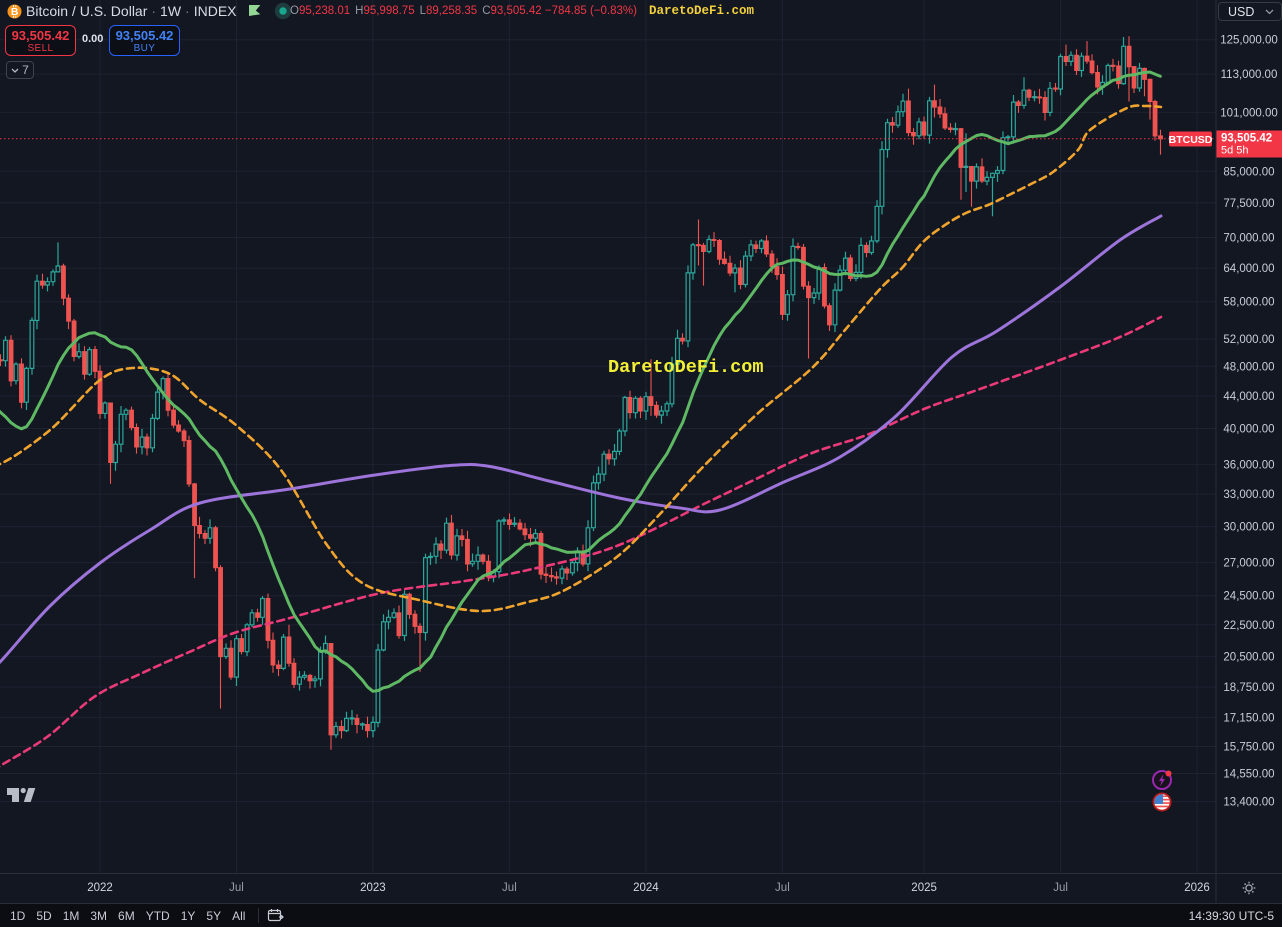 Image resolution: width=1282 pixels, height=927 pixels. What do you see at coordinates (1249, 113) in the screenshot?
I see `svg-text: 101,000.00` at bounding box center [1249, 113].